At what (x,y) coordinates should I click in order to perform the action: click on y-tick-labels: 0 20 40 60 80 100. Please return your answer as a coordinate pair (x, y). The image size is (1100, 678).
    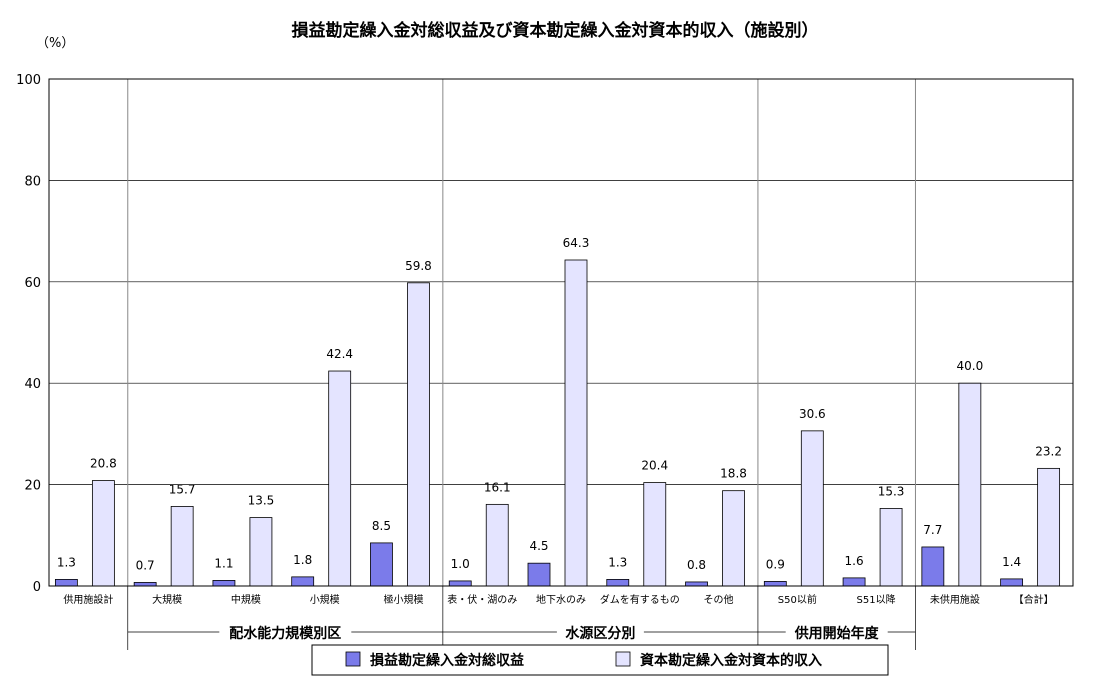
    Looking at the image, I should click on (28, 334).